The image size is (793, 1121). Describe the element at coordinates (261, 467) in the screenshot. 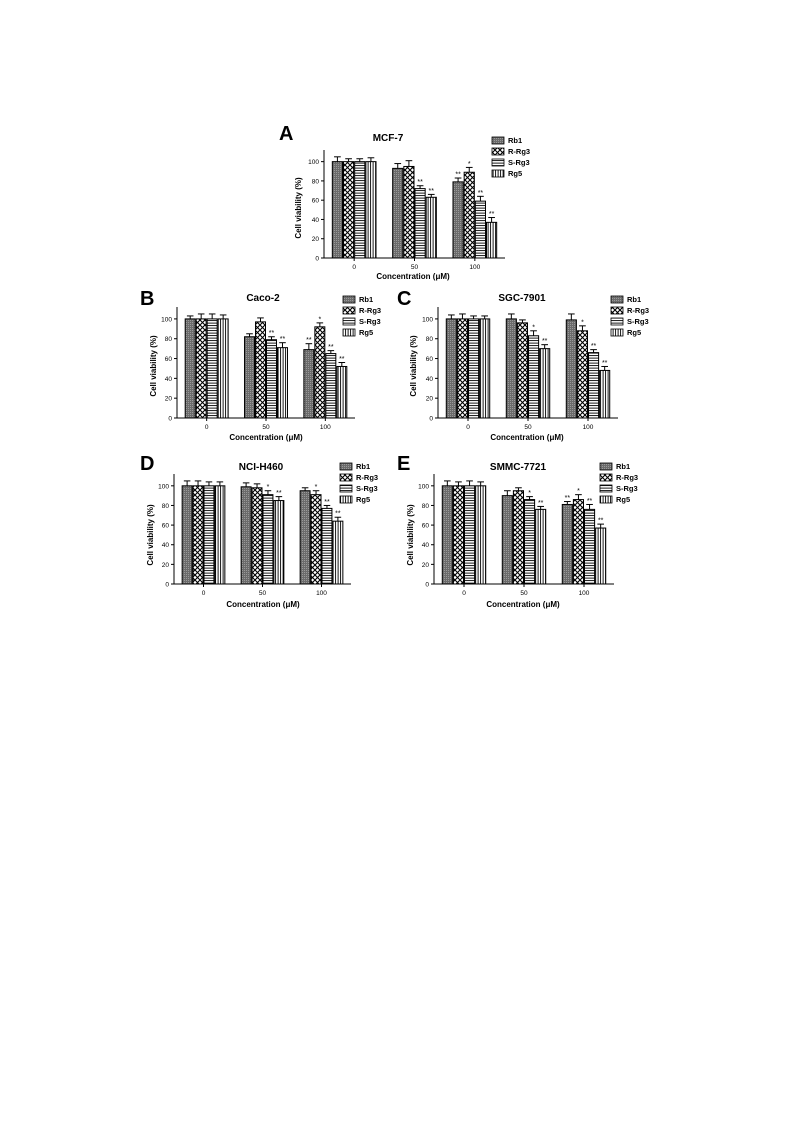

I see `panel-D-title: NCI-H460` at that location.